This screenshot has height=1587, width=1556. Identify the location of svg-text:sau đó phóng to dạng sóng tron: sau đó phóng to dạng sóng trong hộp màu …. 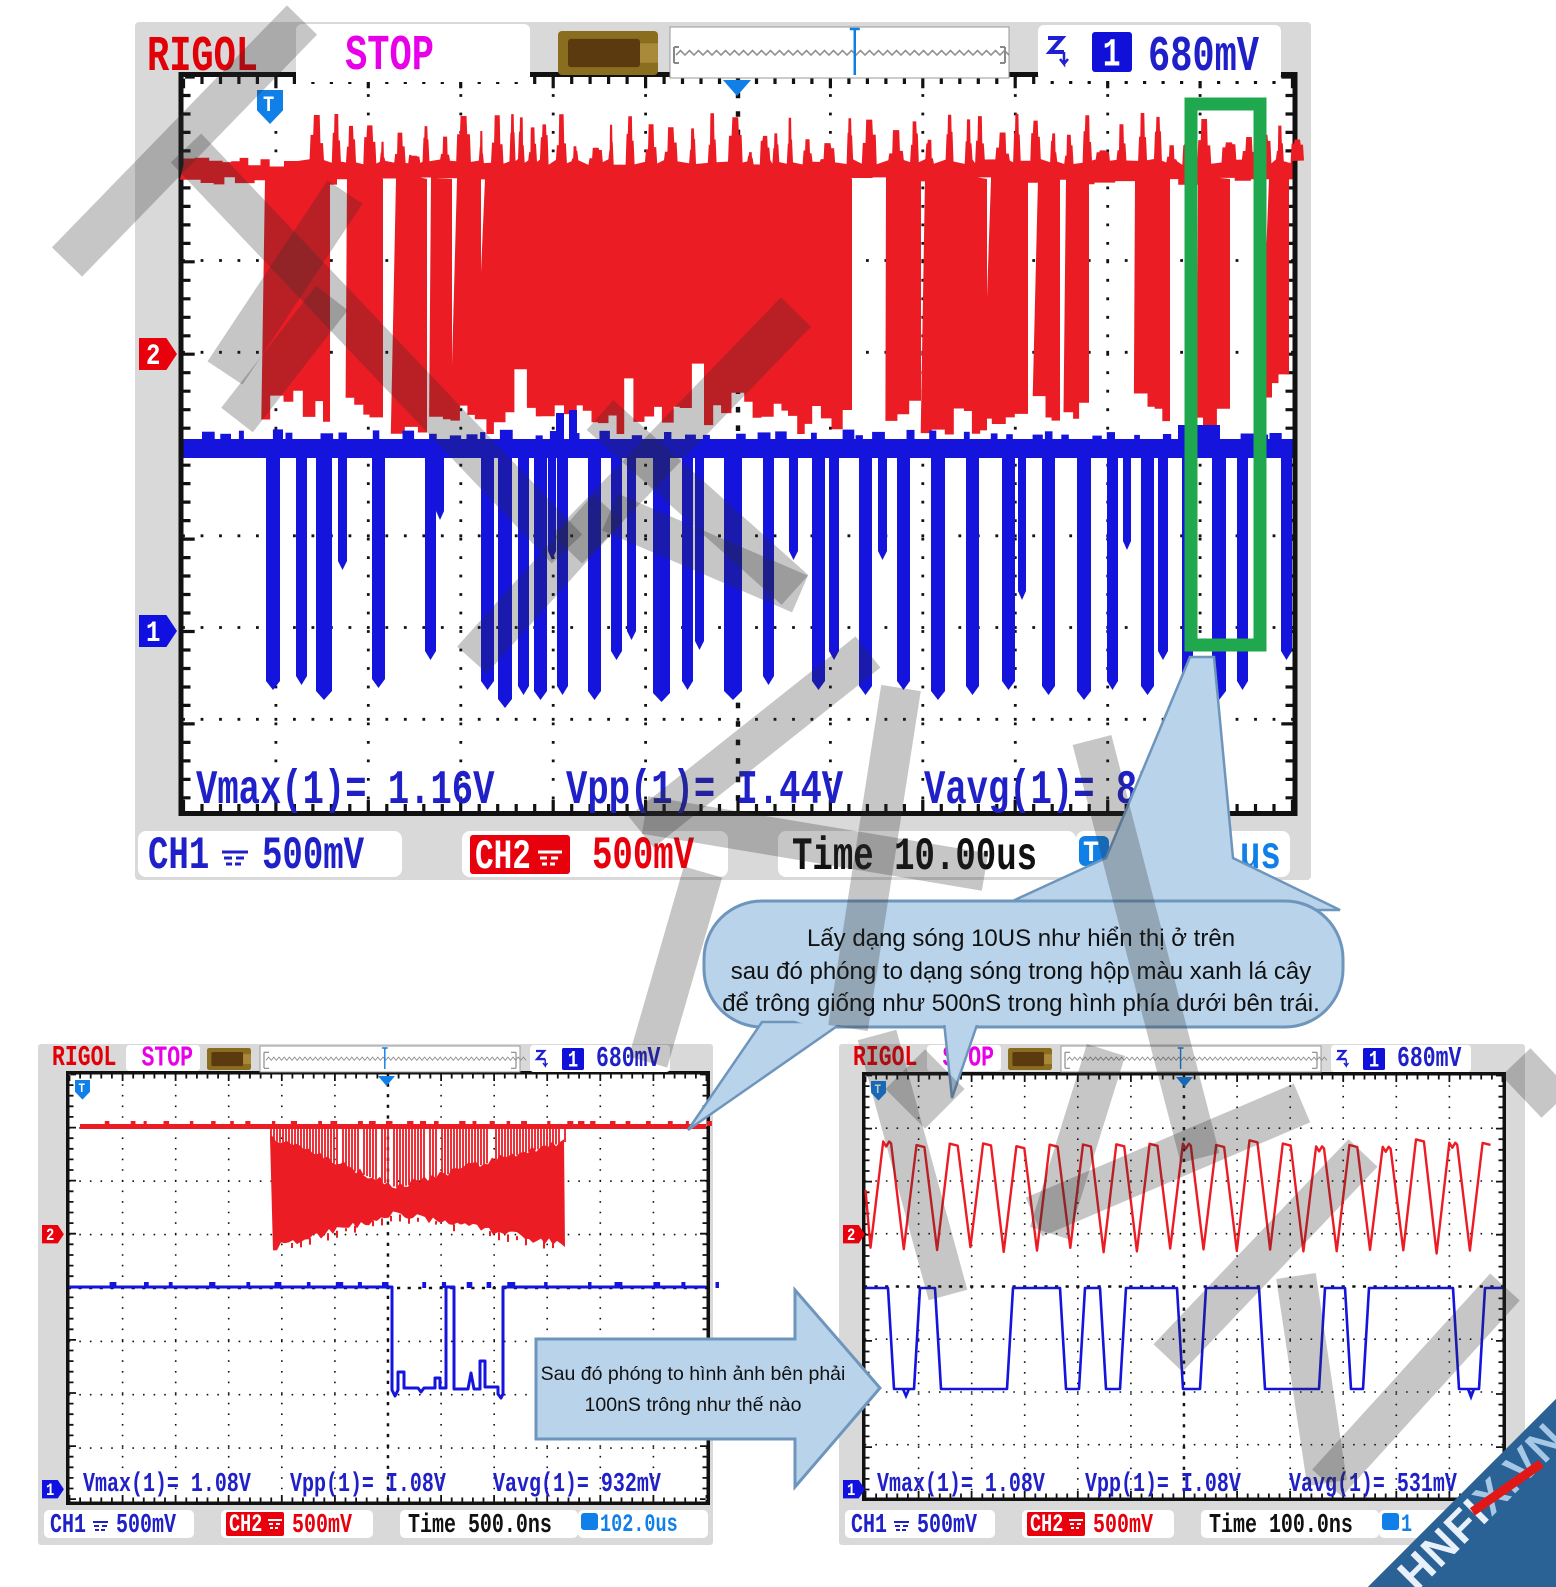
(1021, 971).